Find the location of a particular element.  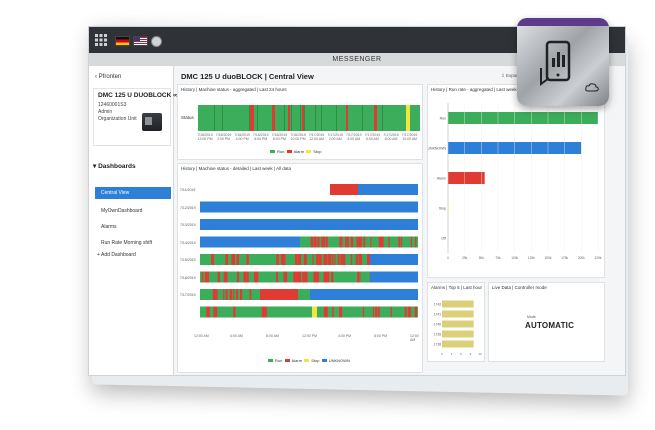

time-tick-label: 7/16/2019 2:00 PM is located at coordinates (223, 137).